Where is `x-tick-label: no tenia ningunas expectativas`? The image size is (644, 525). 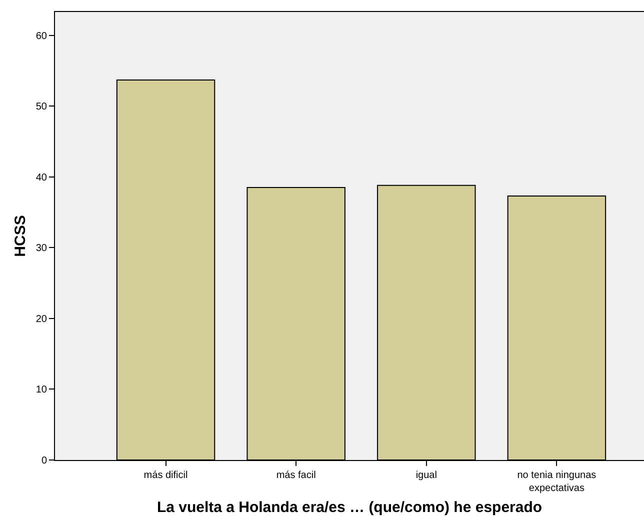
x-tick-label: no tenia ningunas expectativas is located at coordinates (556, 482).